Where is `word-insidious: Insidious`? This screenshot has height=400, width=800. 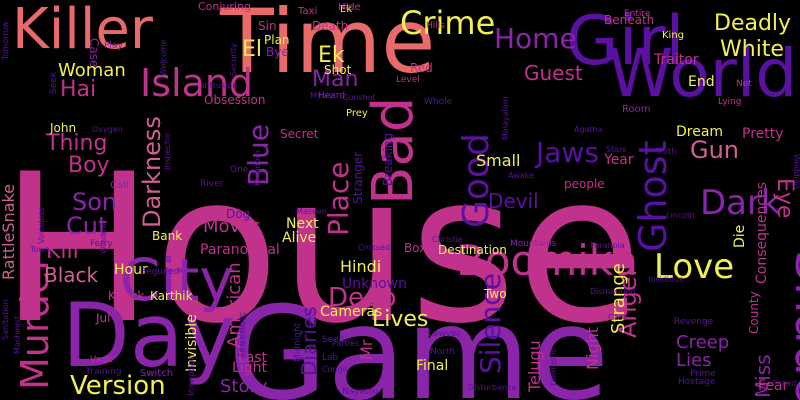 word-insidious: Insidious is located at coordinates (665, 279).